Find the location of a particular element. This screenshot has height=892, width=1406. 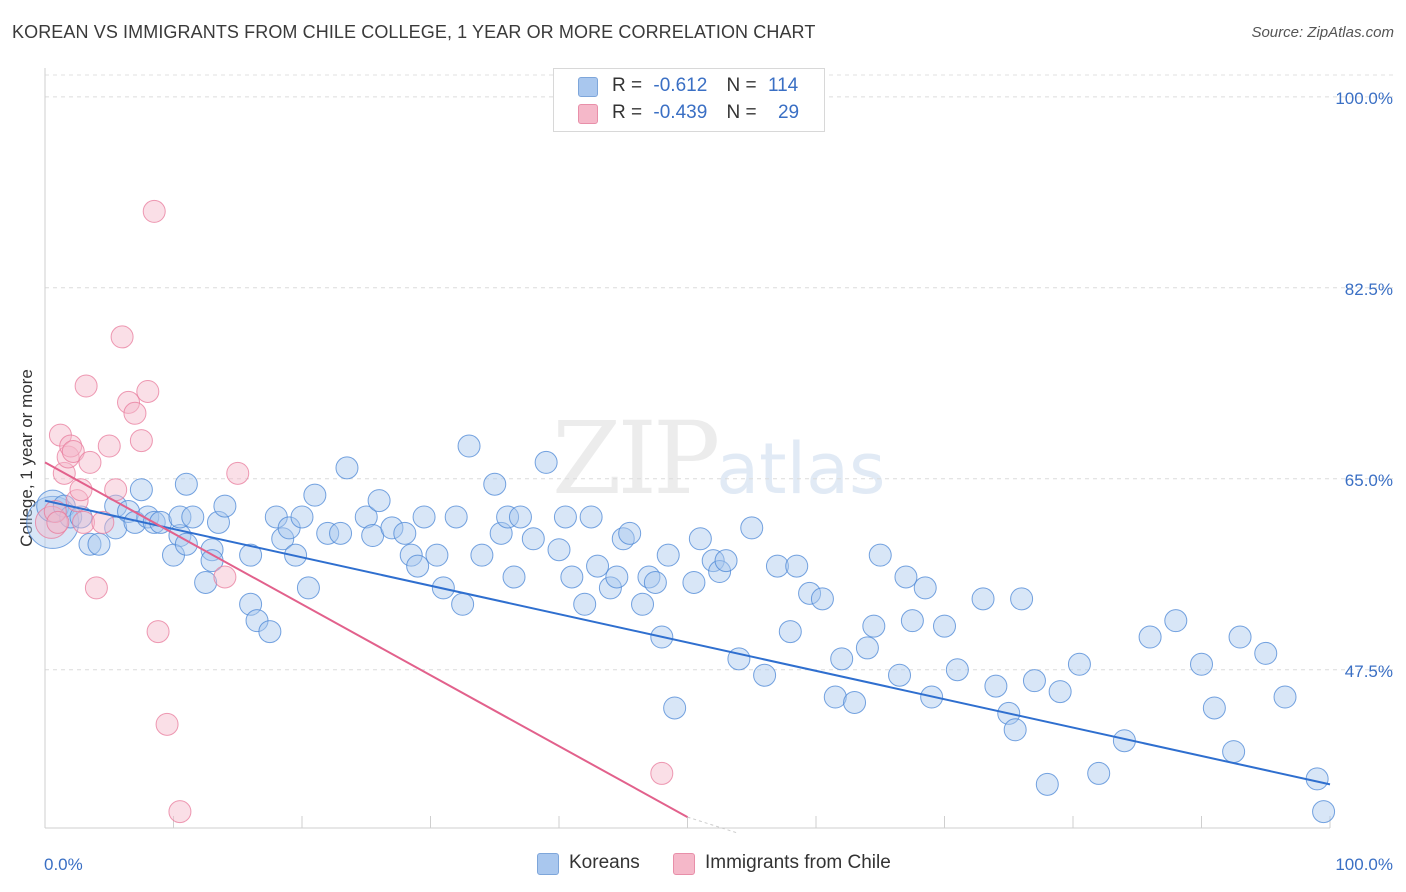

y-tick-label: 47.5% is located at coordinates (1369, 671).